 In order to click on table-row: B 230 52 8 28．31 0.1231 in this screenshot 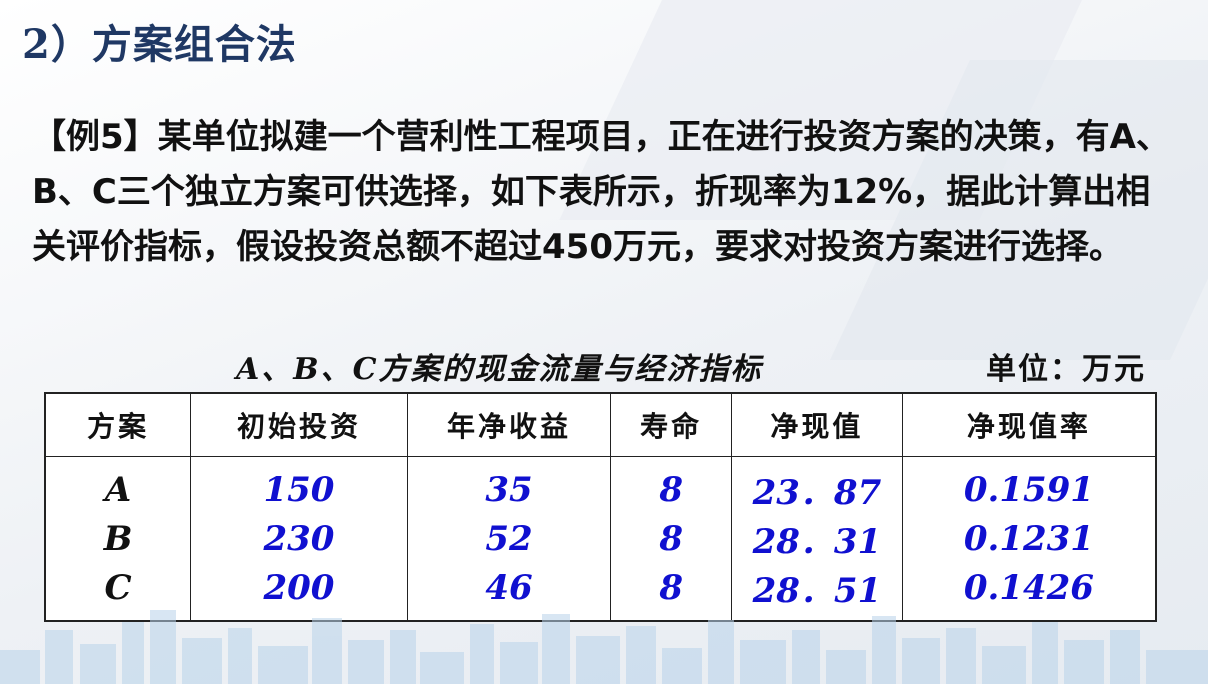, I will do `click(600, 538)`.